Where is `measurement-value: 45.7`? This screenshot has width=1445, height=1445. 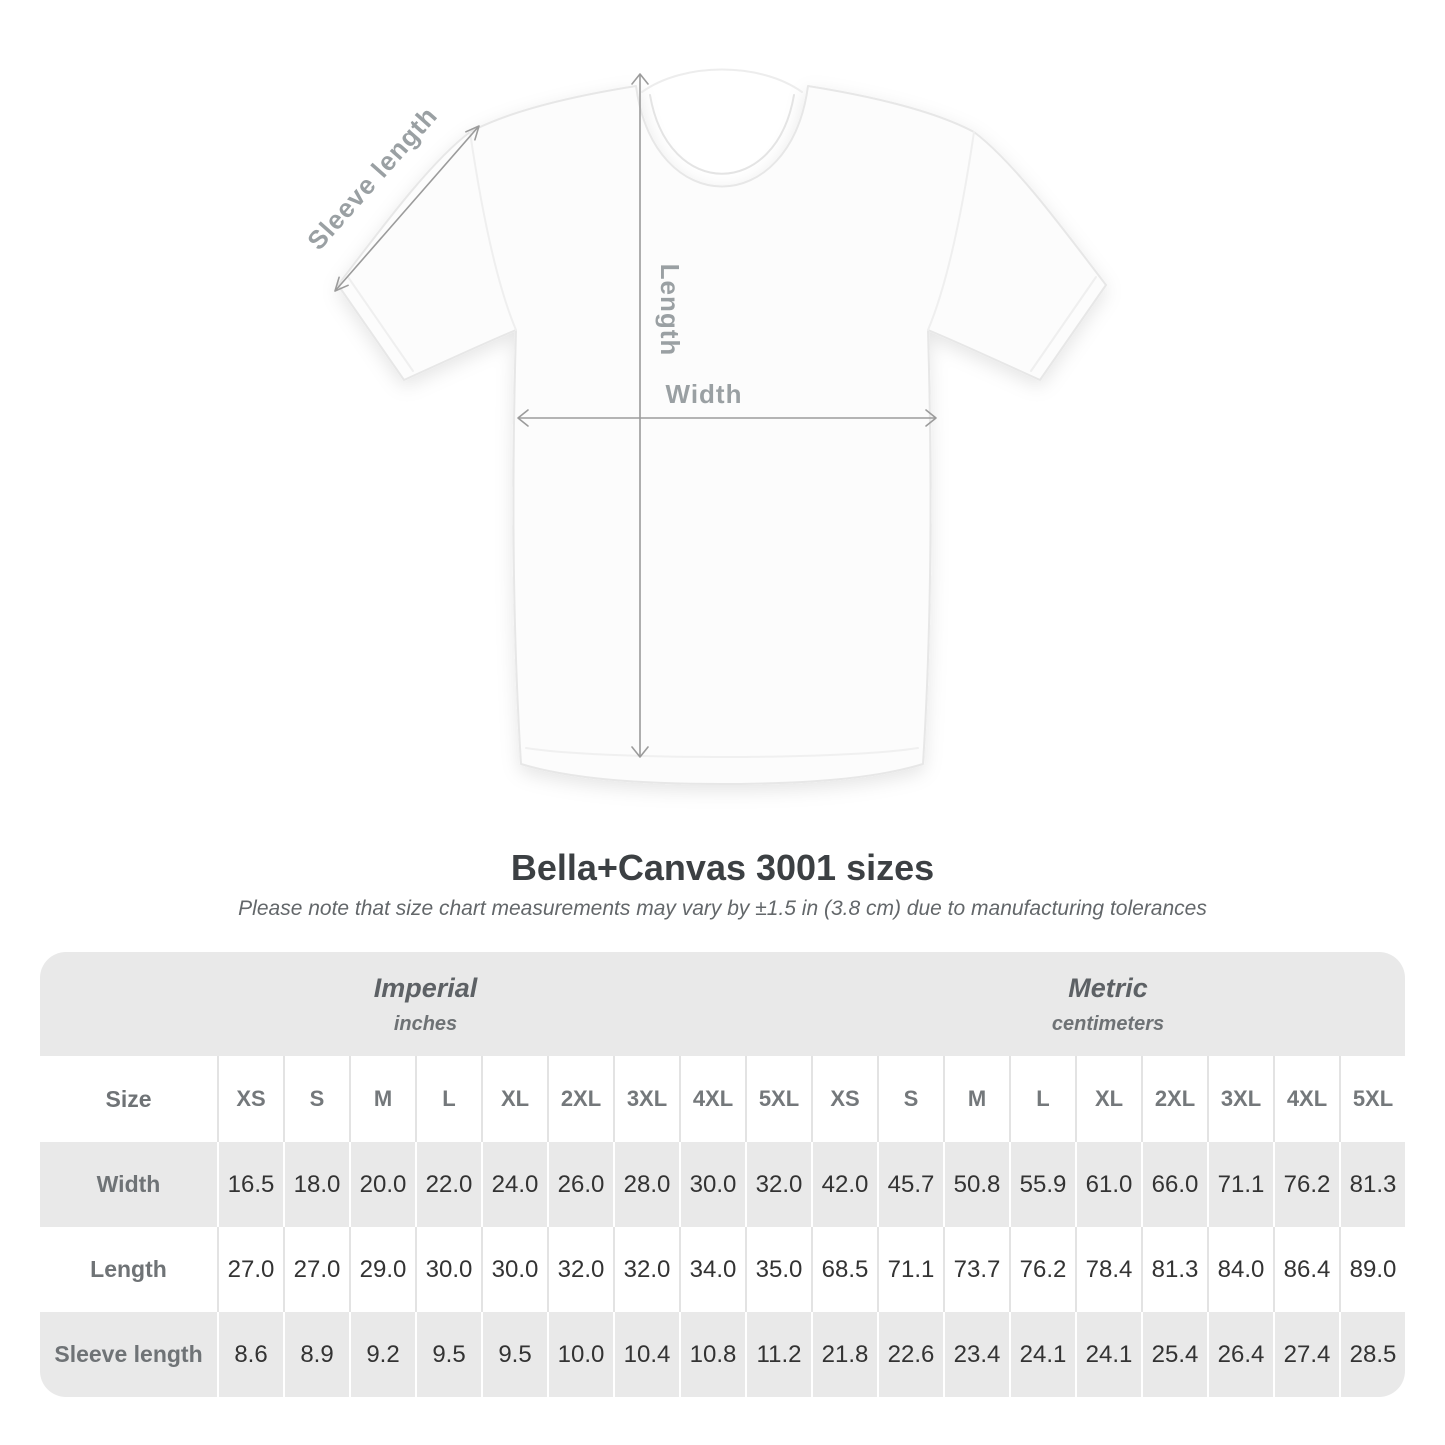 measurement-value: 45.7 is located at coordinates (911, 1184).